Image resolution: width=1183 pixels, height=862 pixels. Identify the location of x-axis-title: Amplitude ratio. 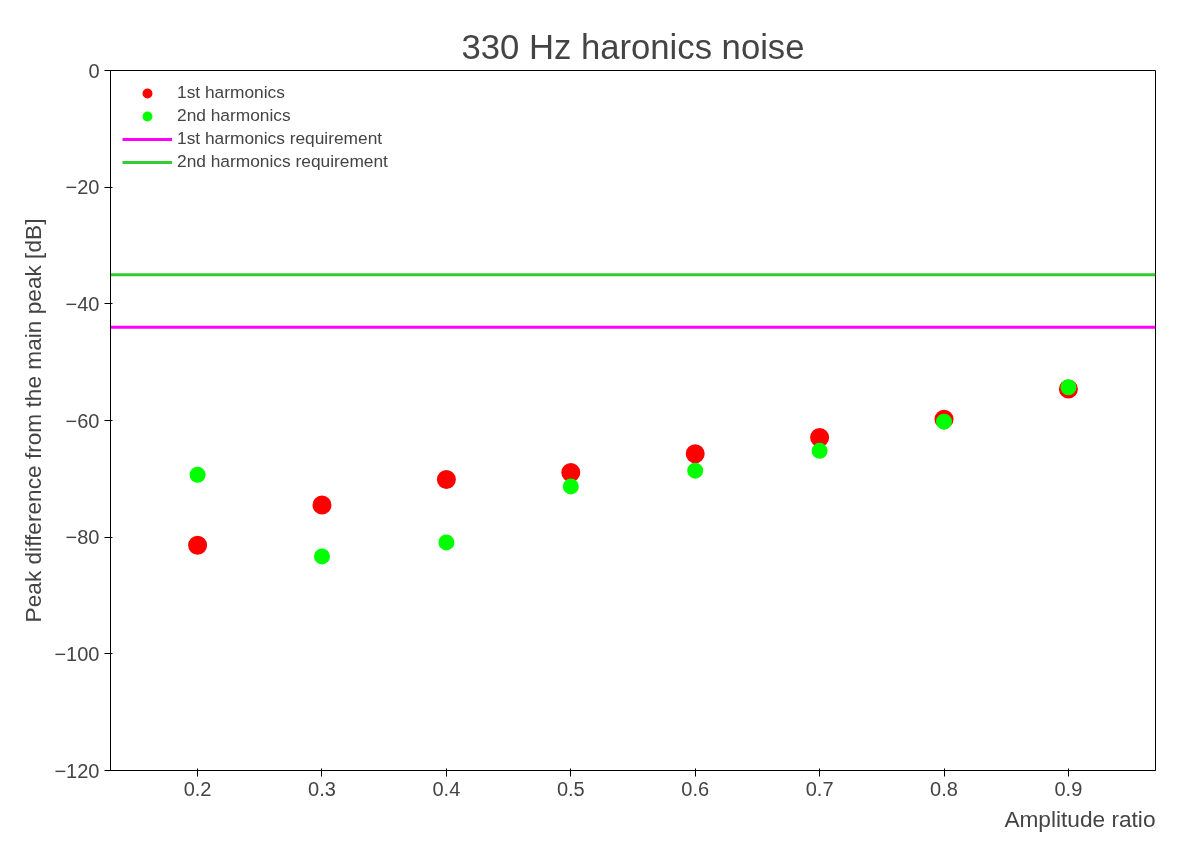
(1080, 818).